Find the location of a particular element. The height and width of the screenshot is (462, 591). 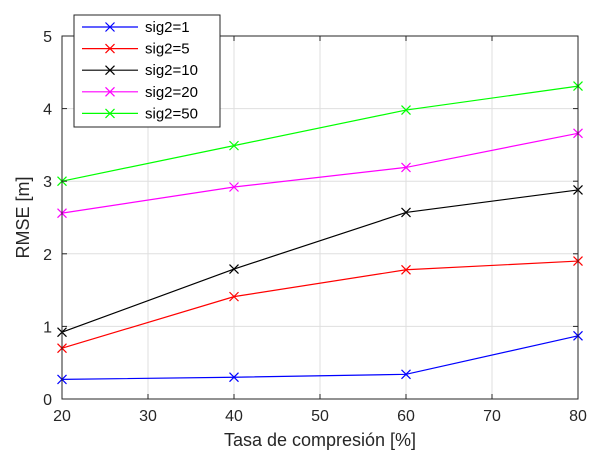

y-tick-label: 3 is located at coordinates (47, 182).